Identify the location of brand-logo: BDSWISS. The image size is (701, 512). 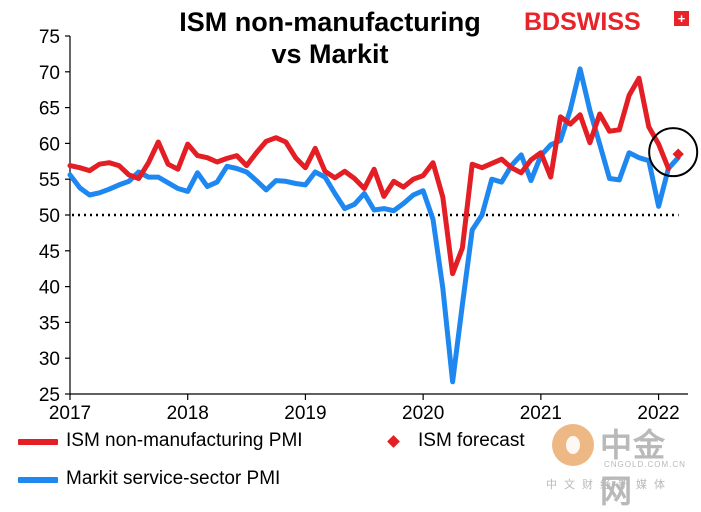
(582, 22).